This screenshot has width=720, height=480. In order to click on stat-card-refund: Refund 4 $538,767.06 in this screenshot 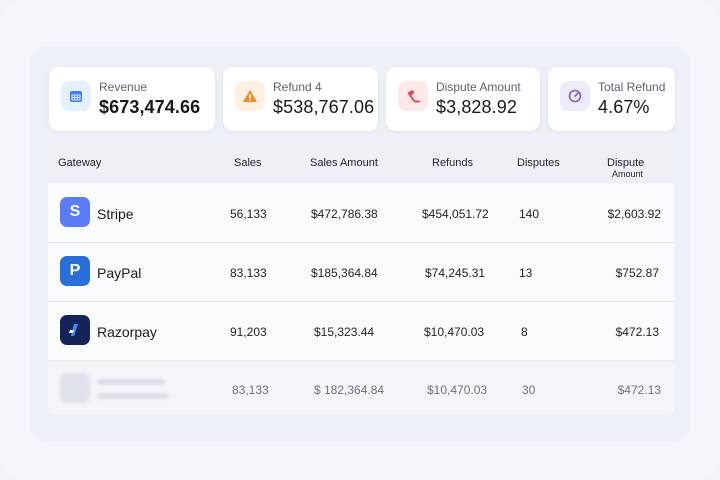, I will do `click(300, 99)`.